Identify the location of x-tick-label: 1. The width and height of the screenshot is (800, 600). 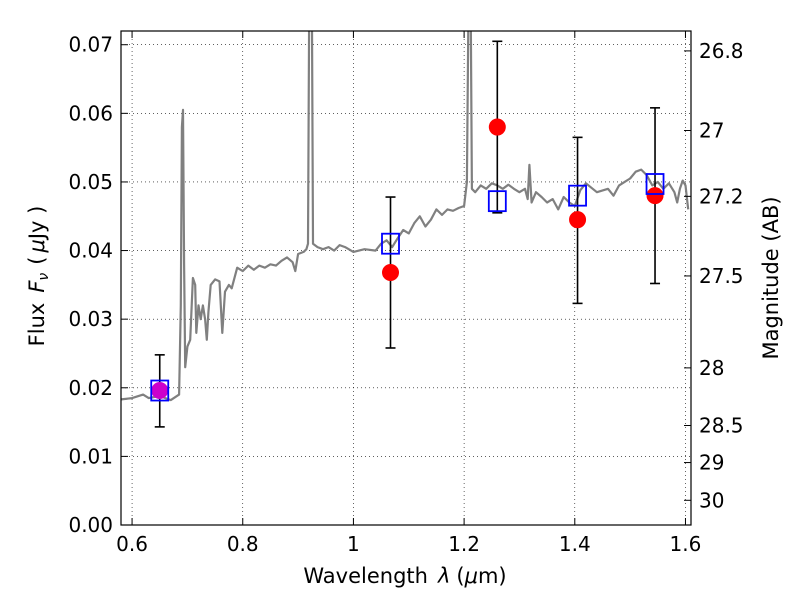
(353, 544).